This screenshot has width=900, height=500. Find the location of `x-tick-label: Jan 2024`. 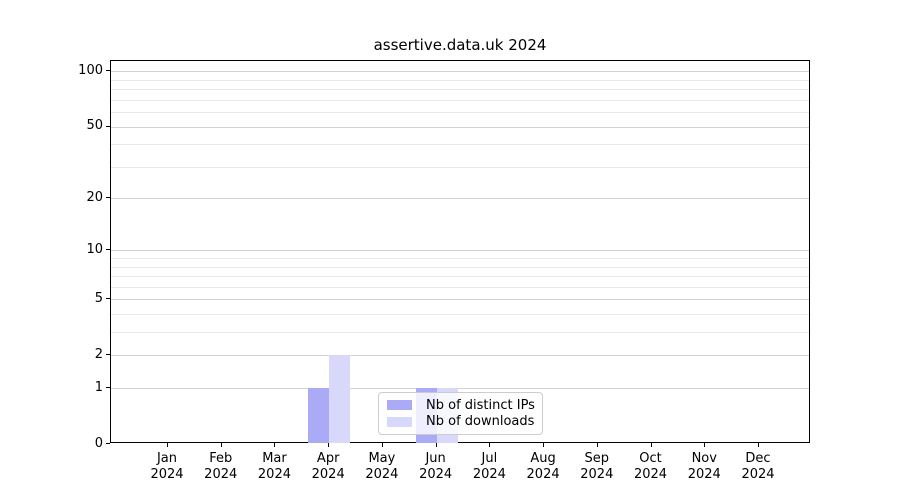

x-tick-label: Jan 2024 is located at coordinates (167, 467).